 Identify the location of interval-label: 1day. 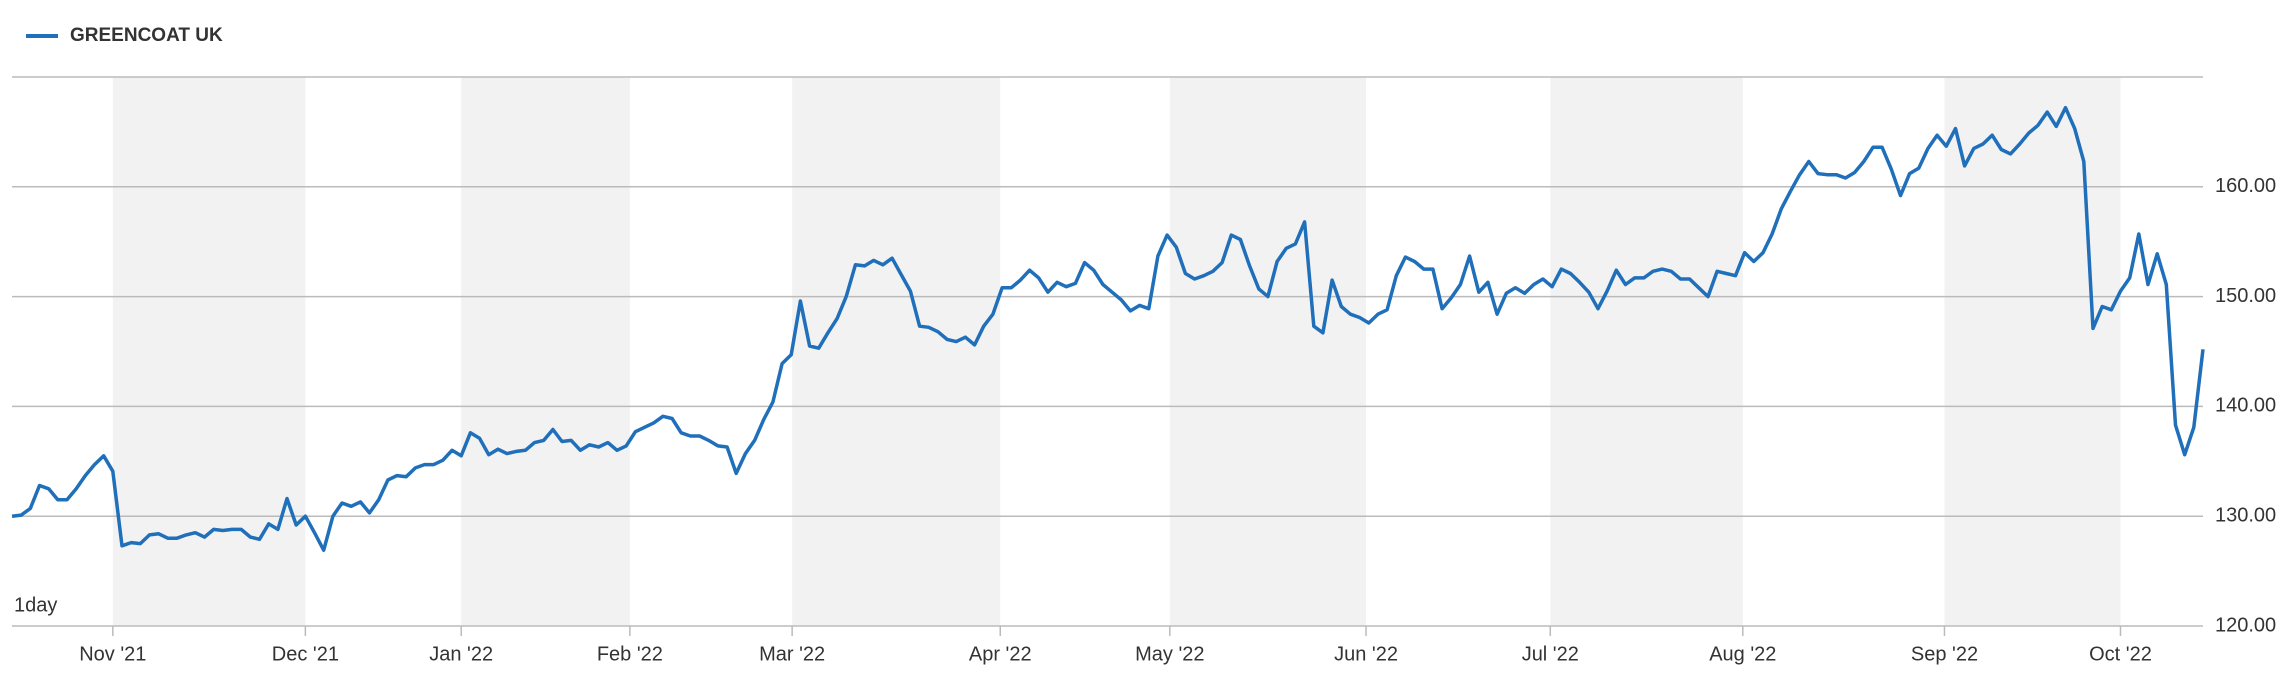
(35, 605).